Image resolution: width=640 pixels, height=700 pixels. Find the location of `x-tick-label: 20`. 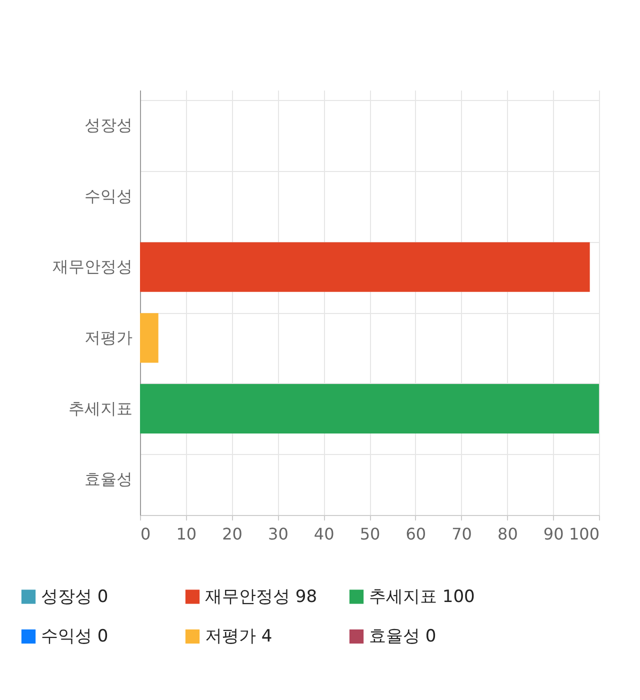

x-tick-label: 20 is located at coordinates (232, 534).